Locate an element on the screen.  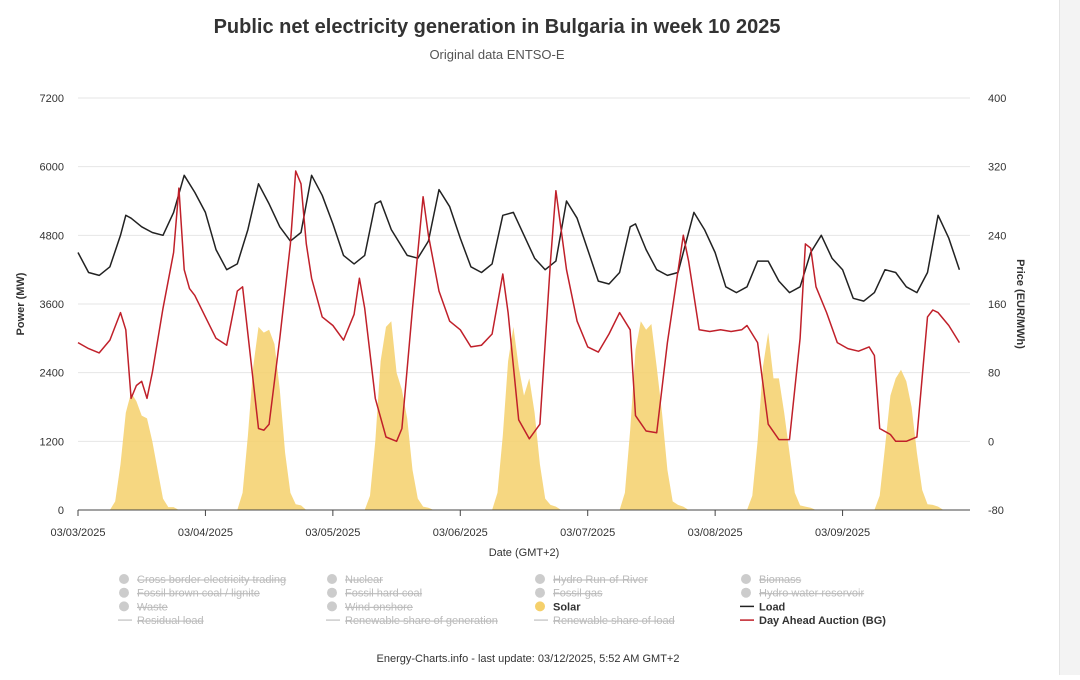
y-tick-label-left: 3600 is located at coordinates (52, 305).